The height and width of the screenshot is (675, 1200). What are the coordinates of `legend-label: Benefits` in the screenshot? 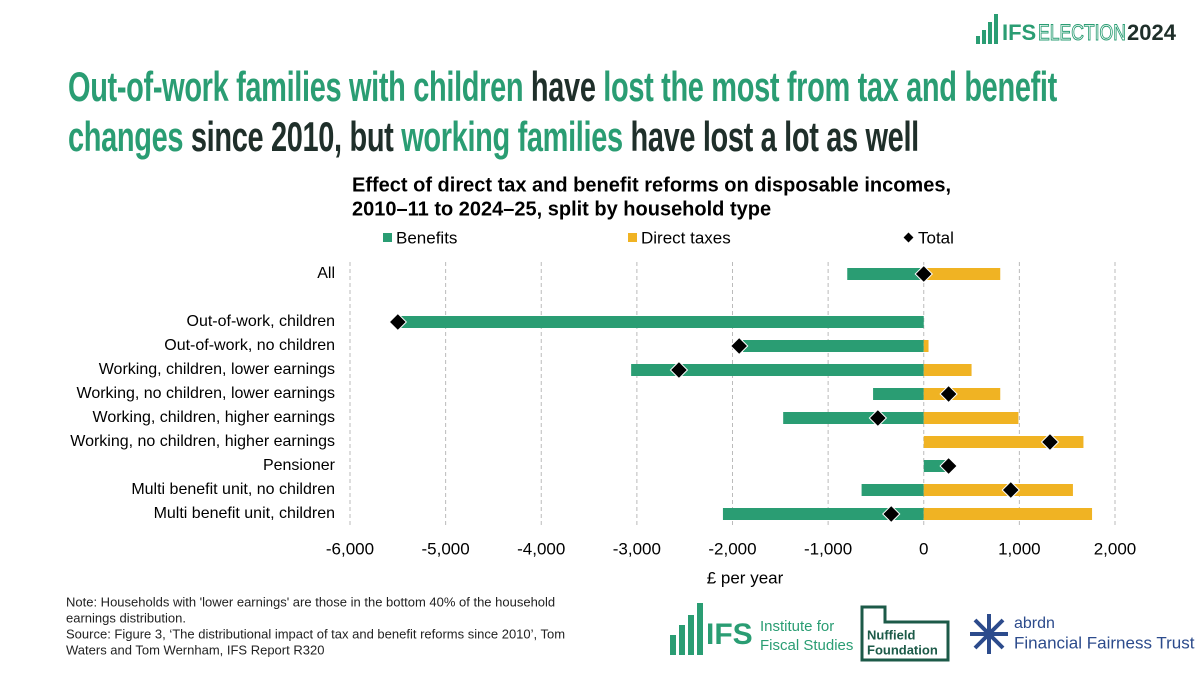 It's located at (426, 237).